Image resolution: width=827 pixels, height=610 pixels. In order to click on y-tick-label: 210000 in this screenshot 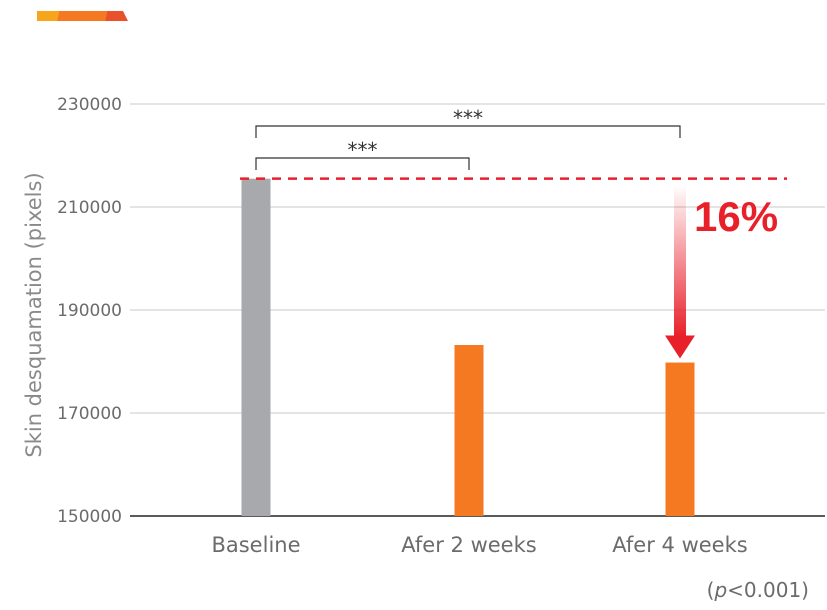, I will do `click(89, 208)`.